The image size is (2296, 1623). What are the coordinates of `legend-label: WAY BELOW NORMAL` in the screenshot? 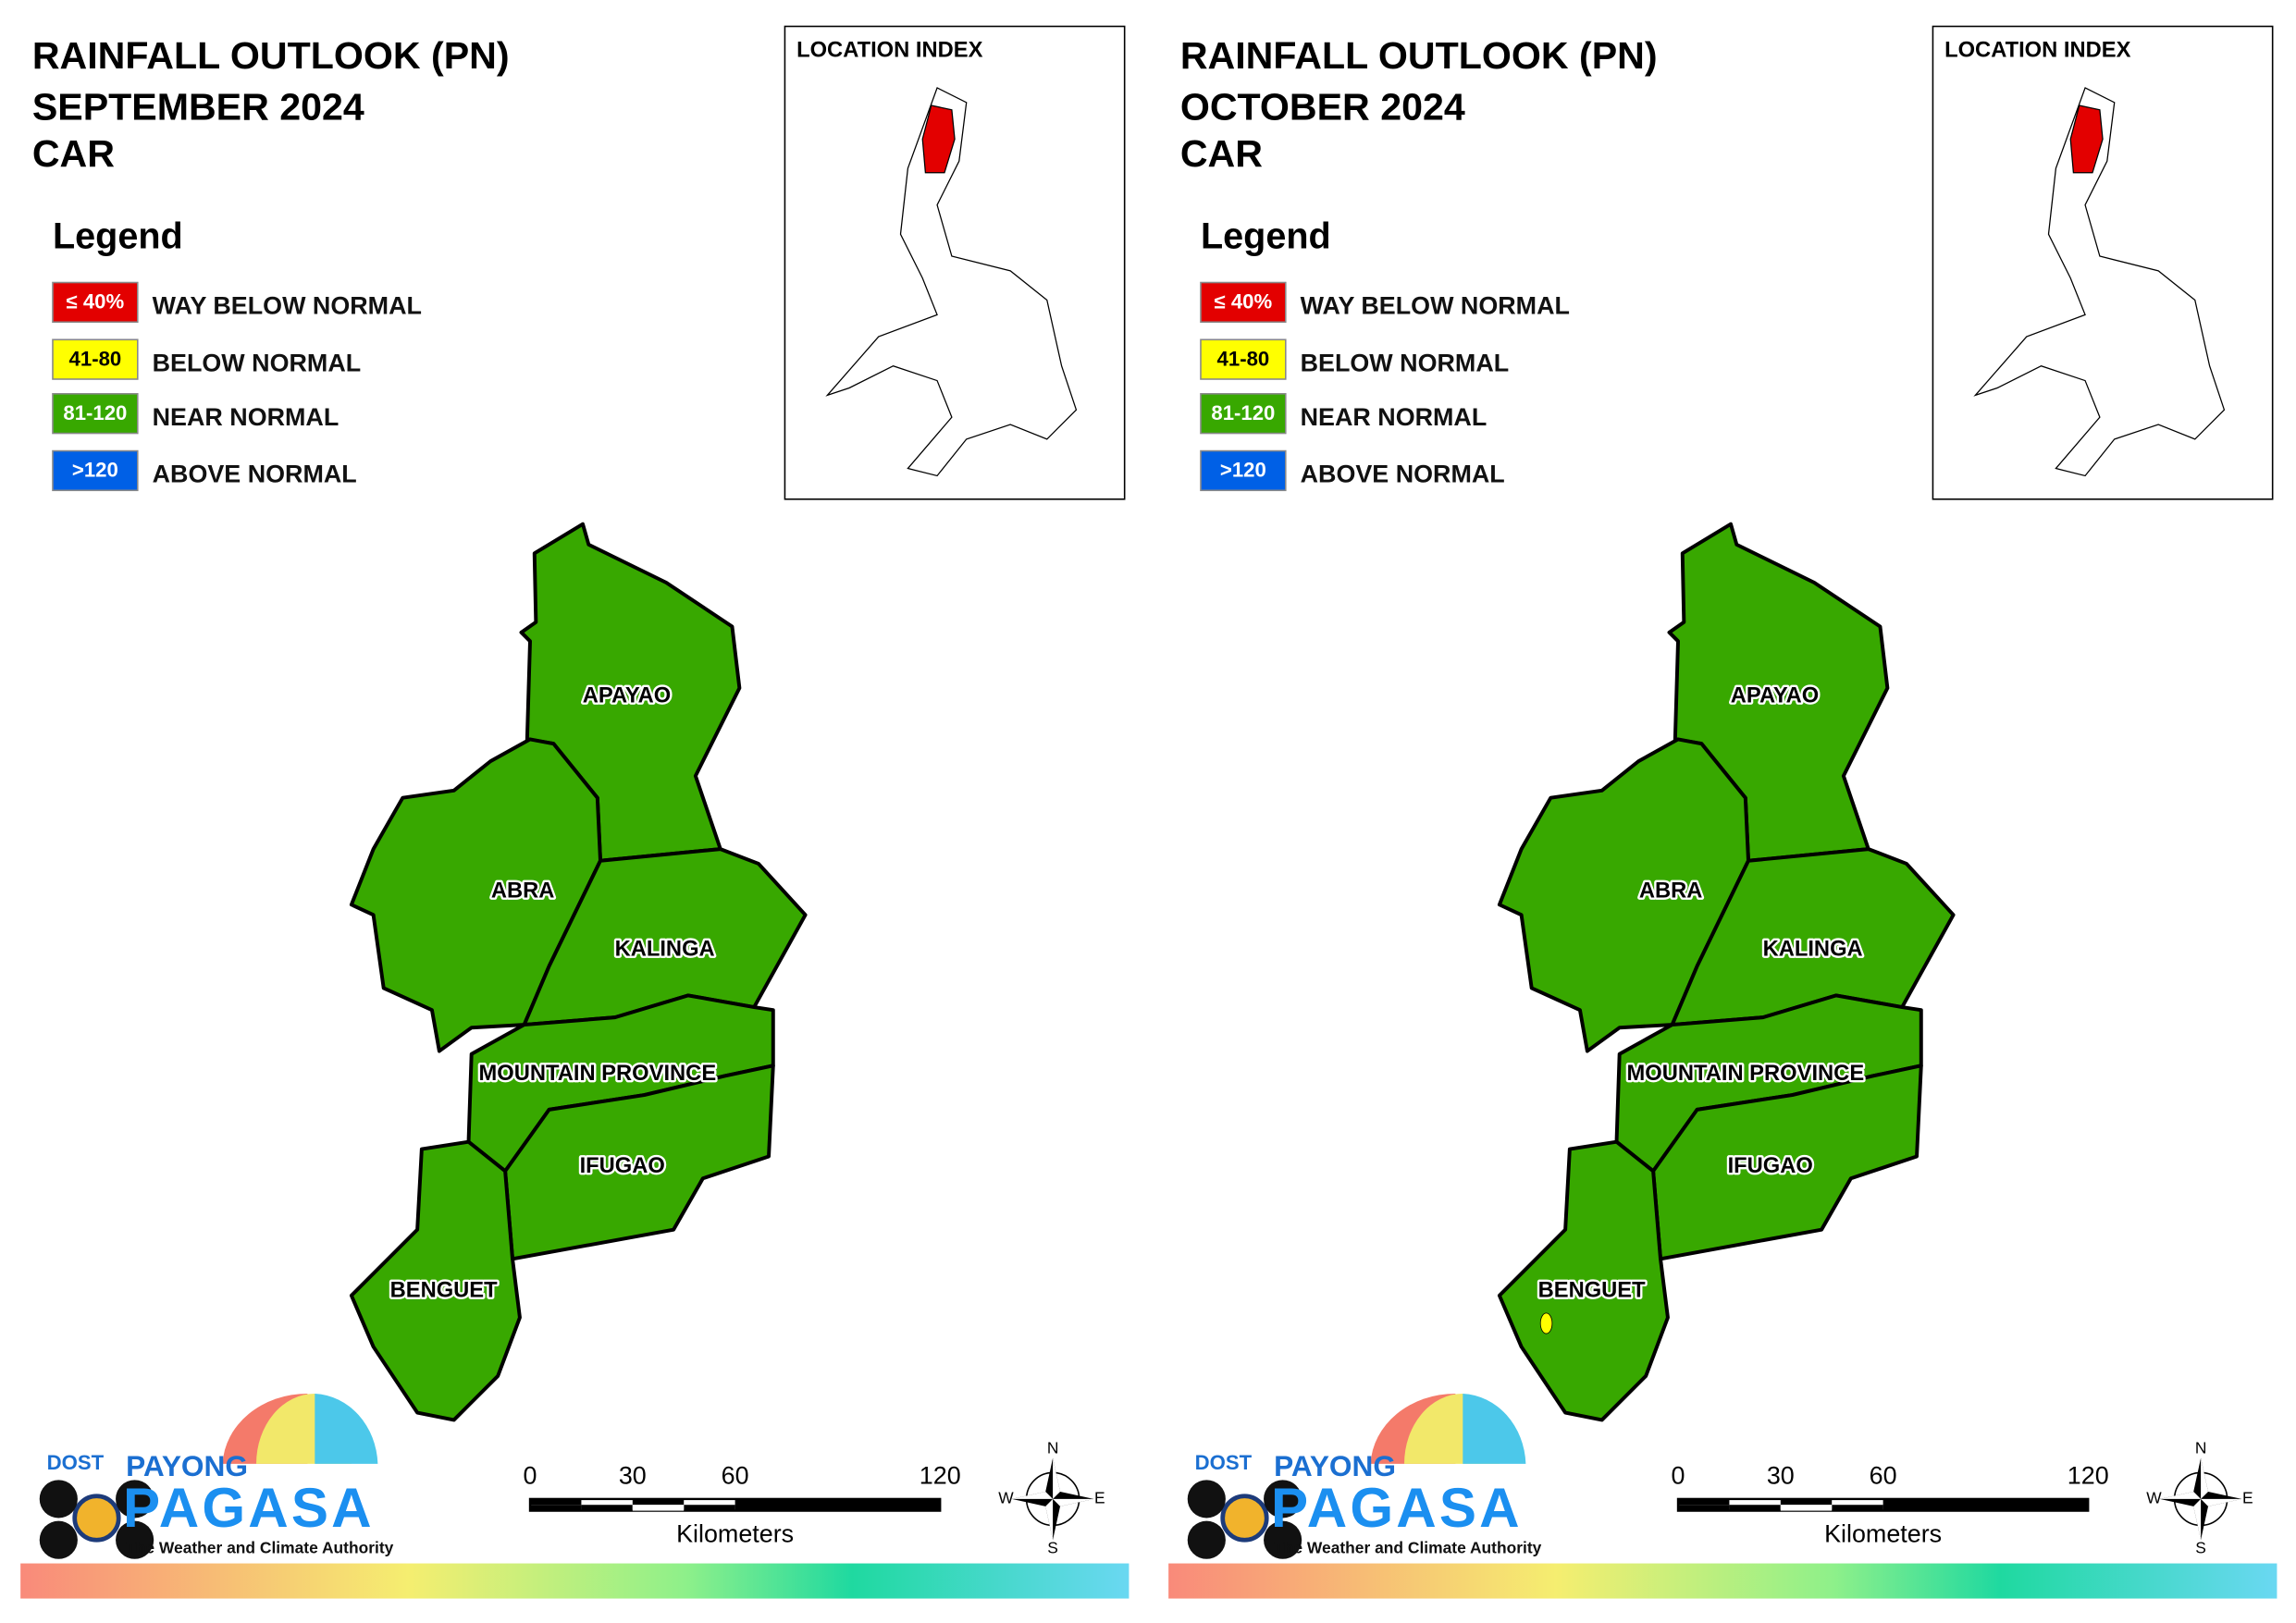 It's located at (1435, 306).